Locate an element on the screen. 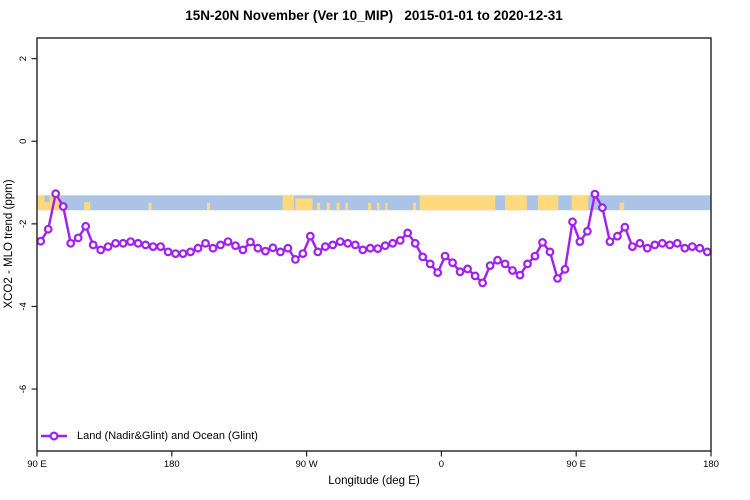  y-tick-label: 2 is located at coordinates (23, 58).